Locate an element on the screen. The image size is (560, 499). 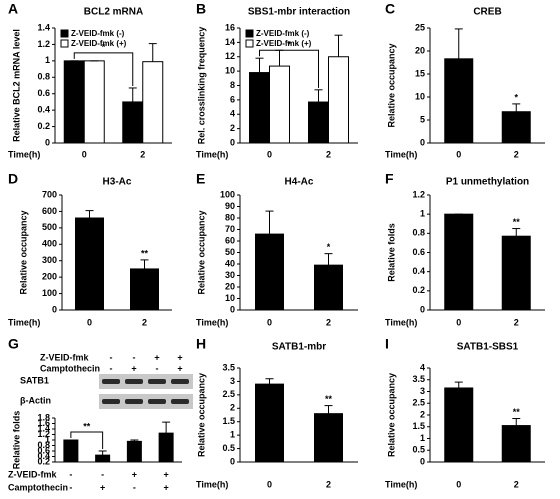
panel-label: H is located at coordinates (201, 344).